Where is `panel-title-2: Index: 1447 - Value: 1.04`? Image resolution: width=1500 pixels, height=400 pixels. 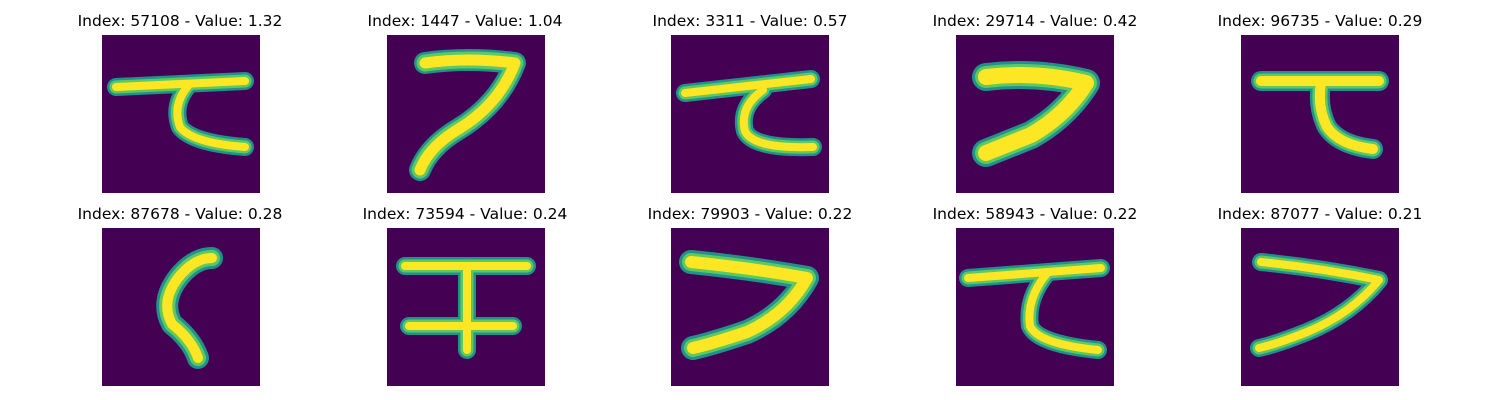
panel-title-2: Index: 1447 - Value: 1.04 is located at coordinates (465, 21).